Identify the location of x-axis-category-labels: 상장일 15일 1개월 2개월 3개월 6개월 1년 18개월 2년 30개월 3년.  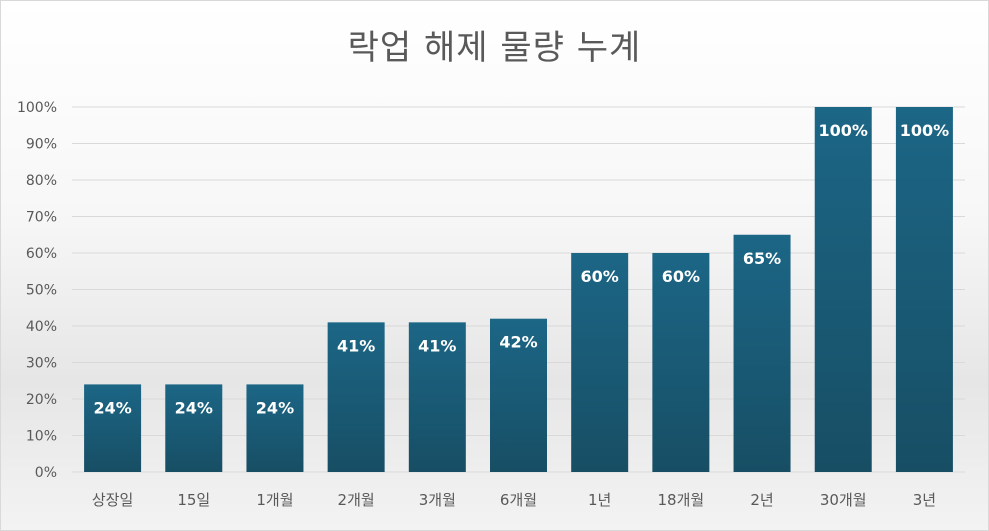
(514, 500).